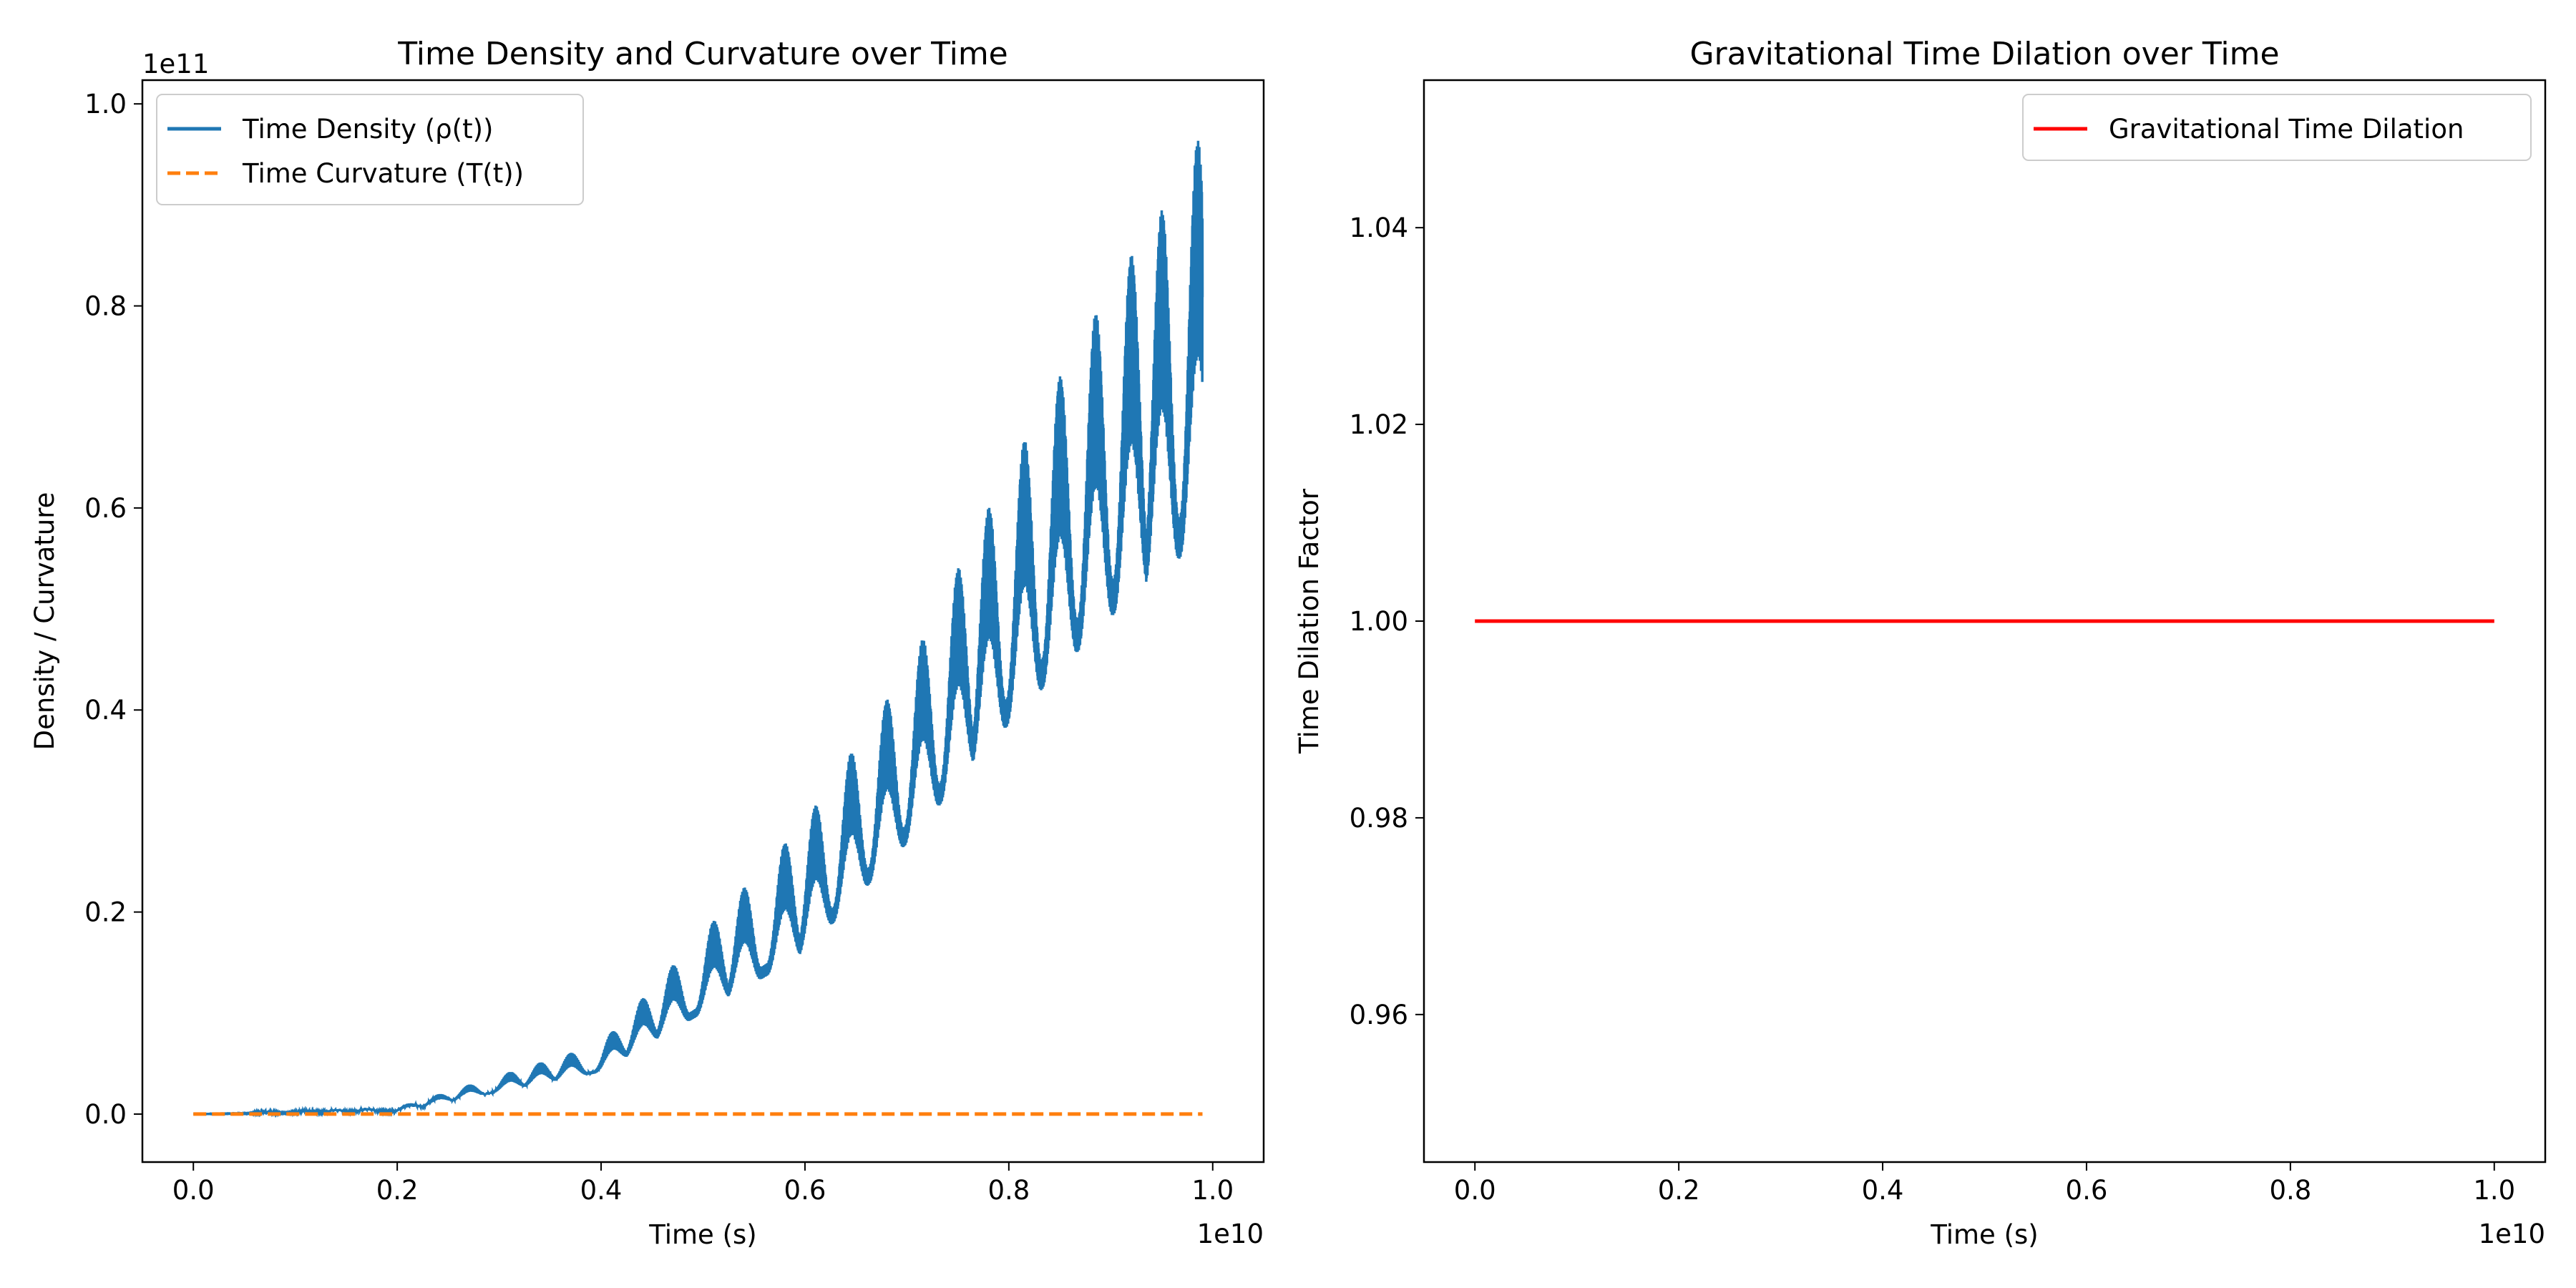 The height and width of the screenshot is (1288, 2576). I want to click on y-tick-label: 0.8, so click(105, 306).